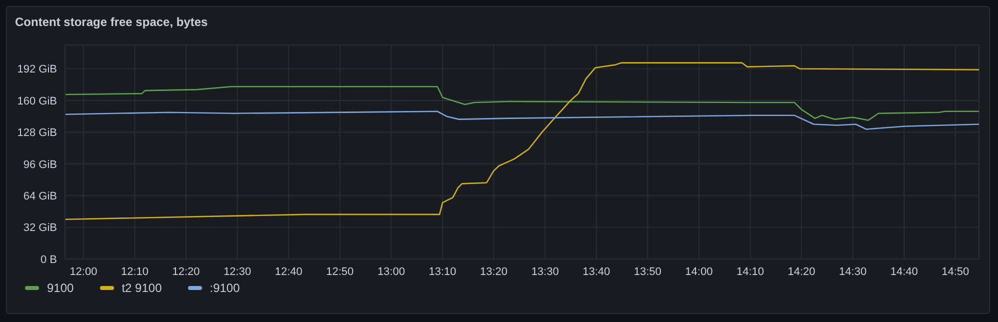  What do you see at coordinates (48, 260) in the screenshot?
I see `y-tick-label: 0 B` at bounding box center [48, 260].